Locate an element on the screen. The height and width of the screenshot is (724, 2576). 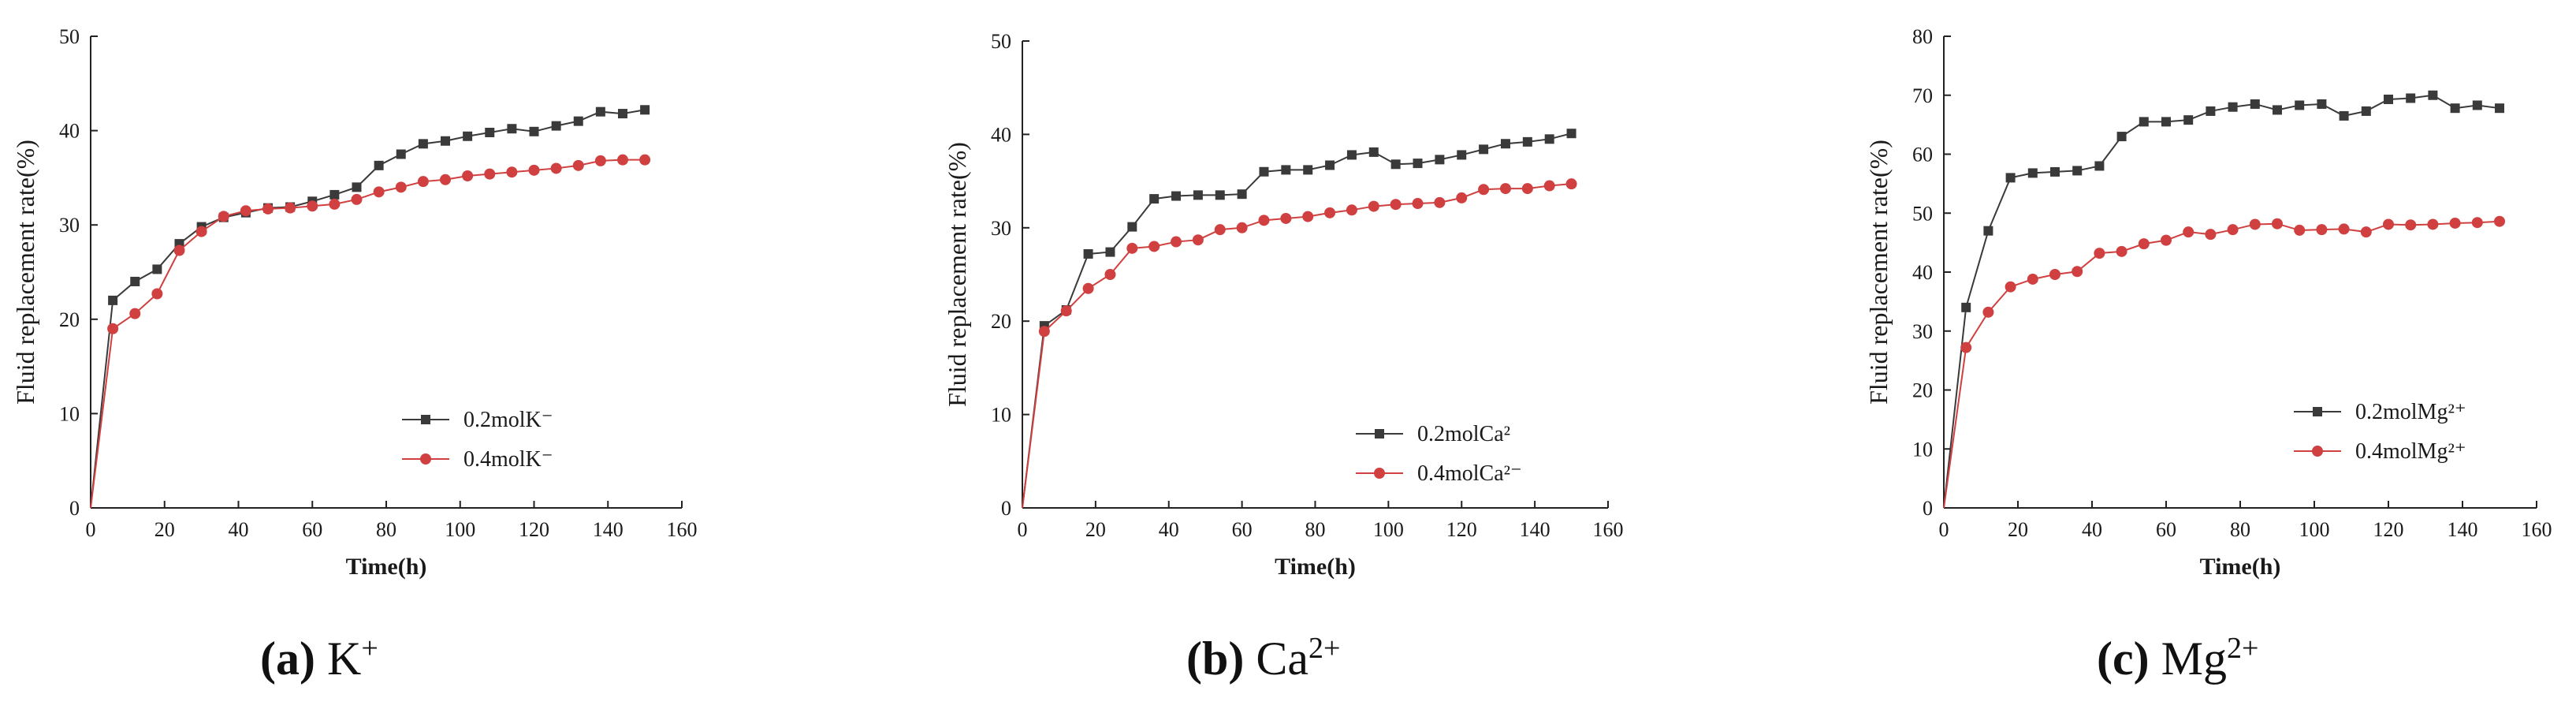
legend: 0.2molK⁻ 0.4molK⁻ is located at coordinates (477, 440).